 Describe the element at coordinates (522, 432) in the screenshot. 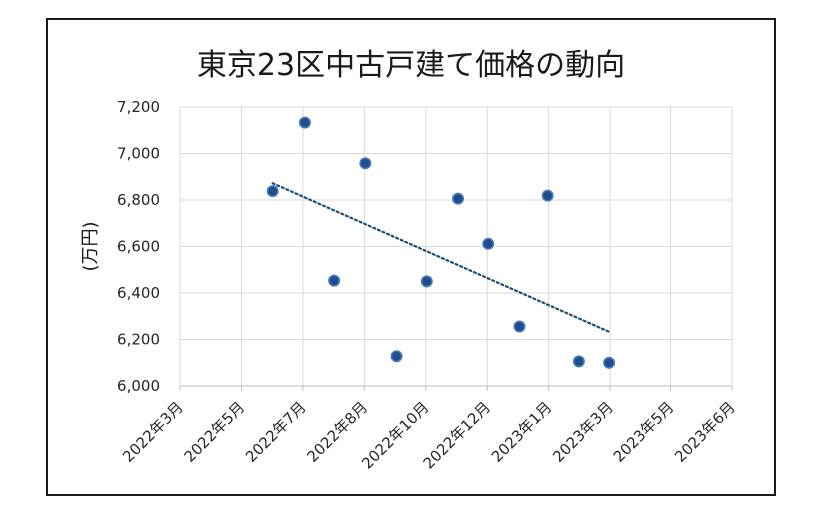

I see `x-tick-label: 2023年1月` at that location.